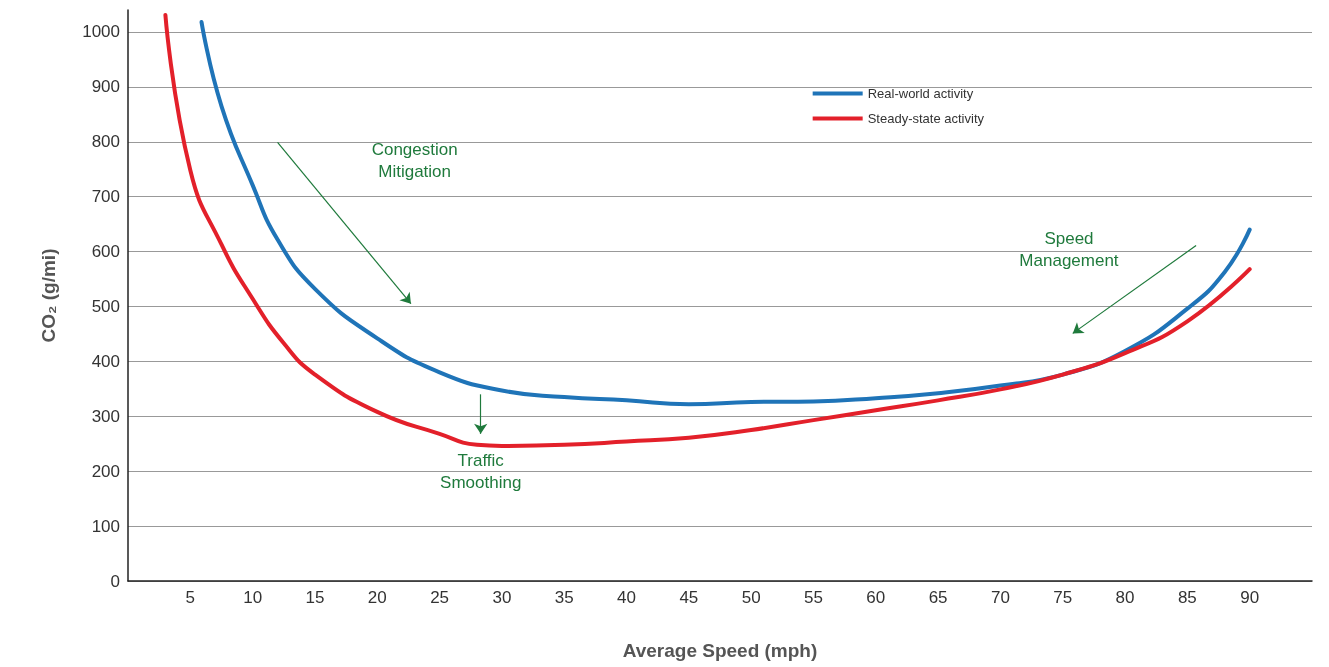 This screenshot has width=1329, height=667. Describe the element at coordinates (720, 650) in the screenshot. I see `x-axis-title: Average Speed (mph)` at that location.